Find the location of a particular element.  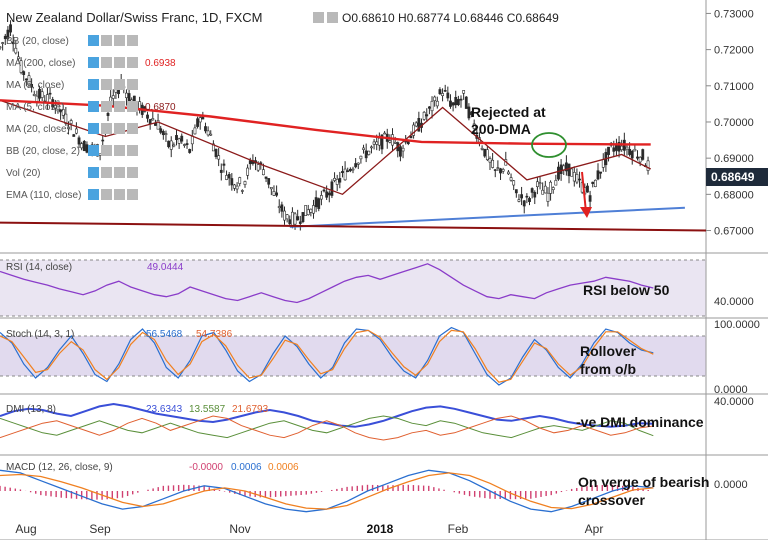

legend-item-value: 0.6870 is located at coordinates (160, 107).